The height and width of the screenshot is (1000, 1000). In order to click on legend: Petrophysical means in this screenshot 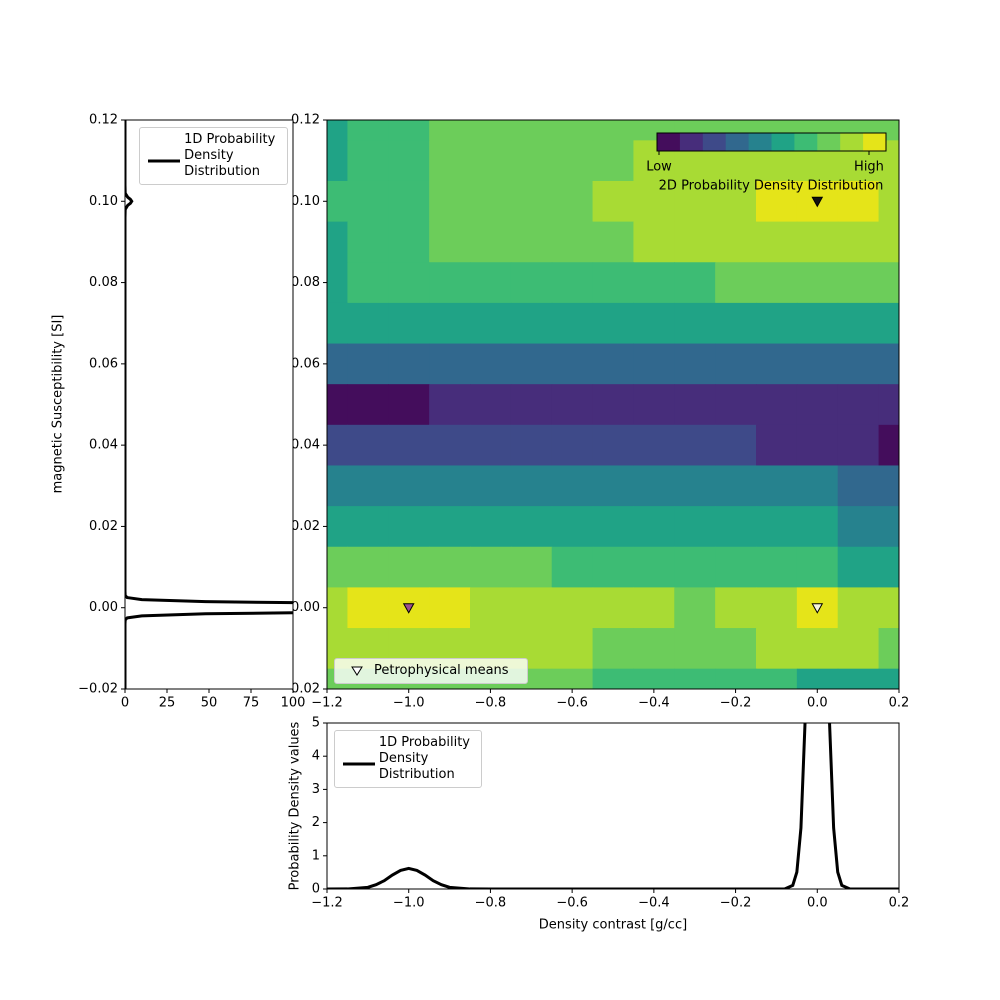, I will do `click(431, 671)`.